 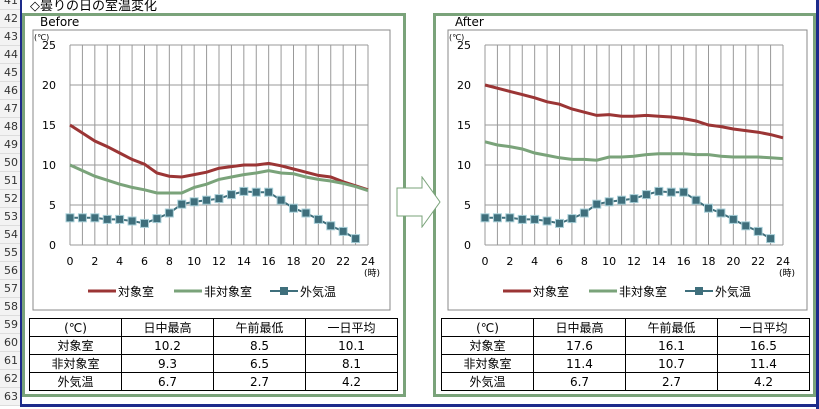 What do you see at coordinates (10, 91) in the screenshot?
I see `row-number: 46` at bounding box center [10, 91].